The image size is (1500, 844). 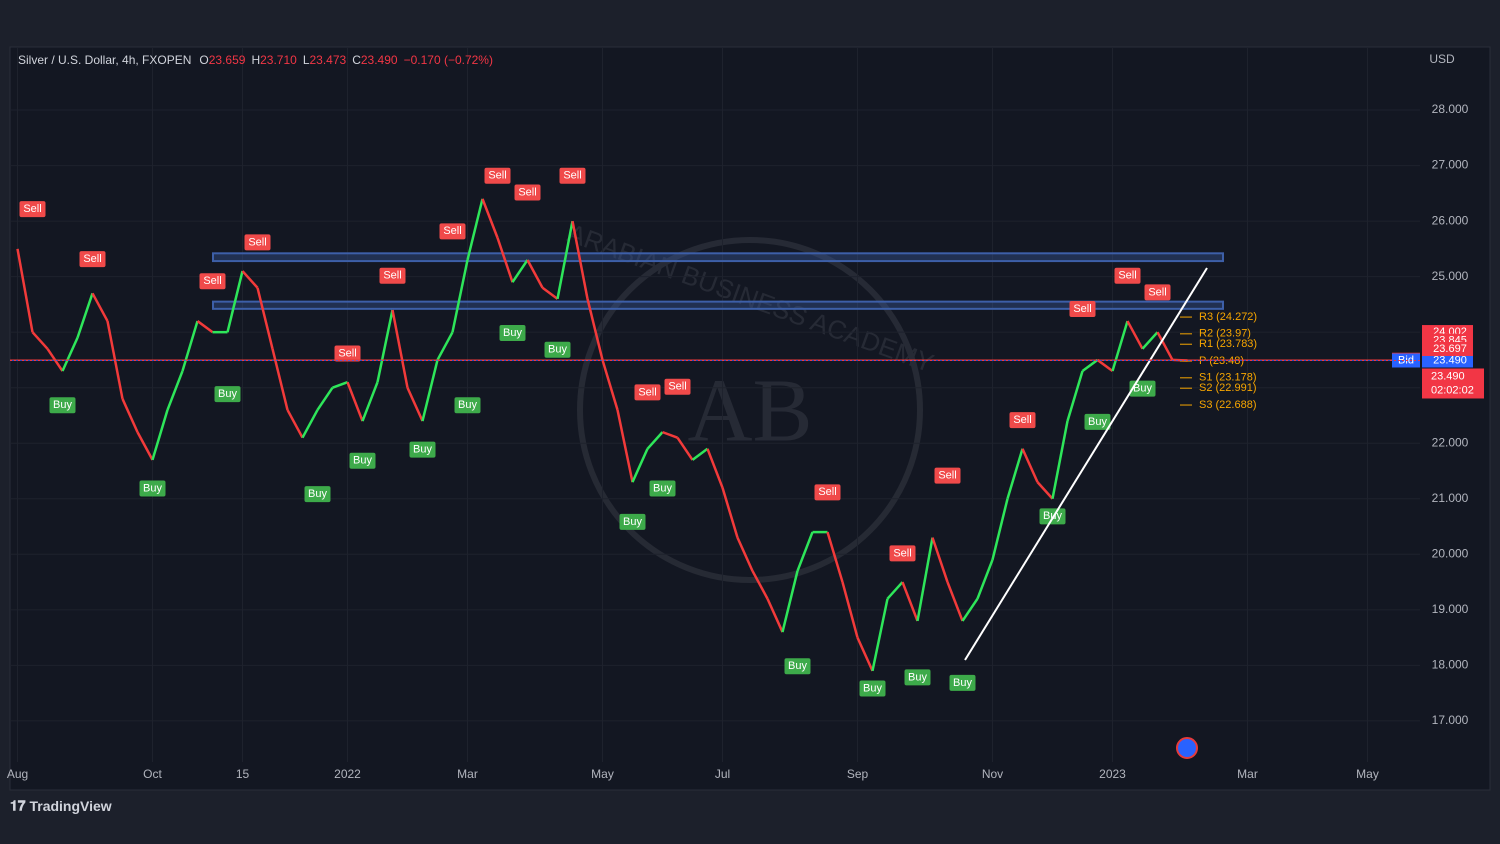 What do you see at coordinates (1450, 609) in the screenshot?
I see `y-tick-label: 19.000` at bounding box center [1450, 609].